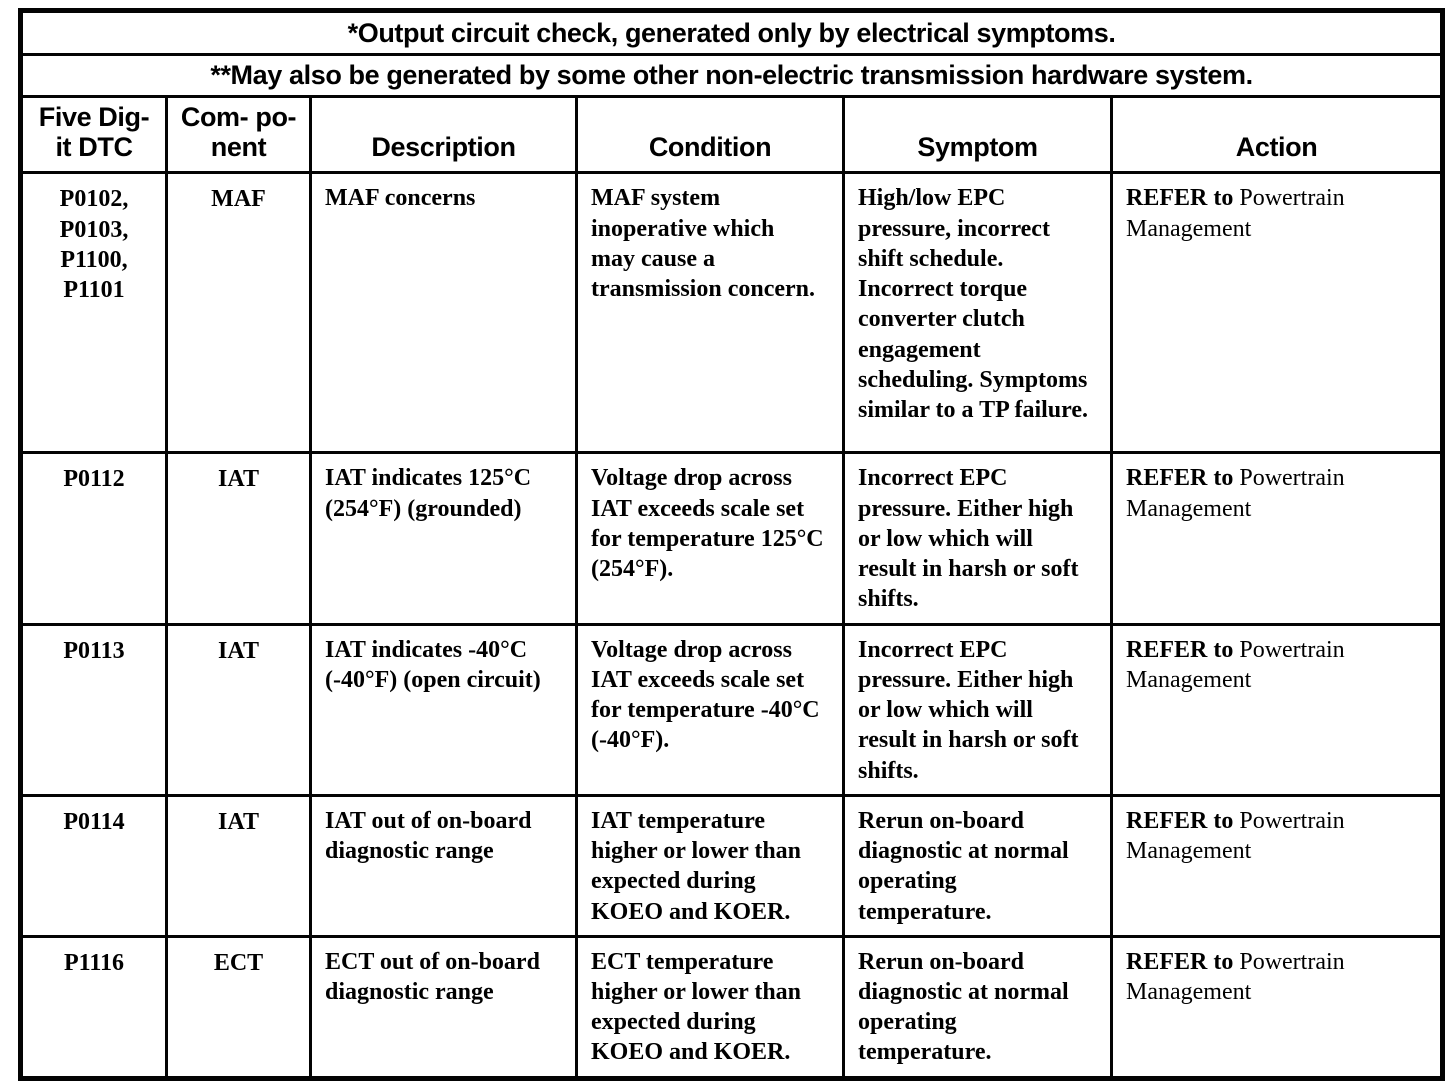 Image resolution: width=1456 pixels, height=1081 pixels. Describe the element at coordinates (238, 134) in the screenshot. I see `column-header-component: Com- po- nent` at that location.